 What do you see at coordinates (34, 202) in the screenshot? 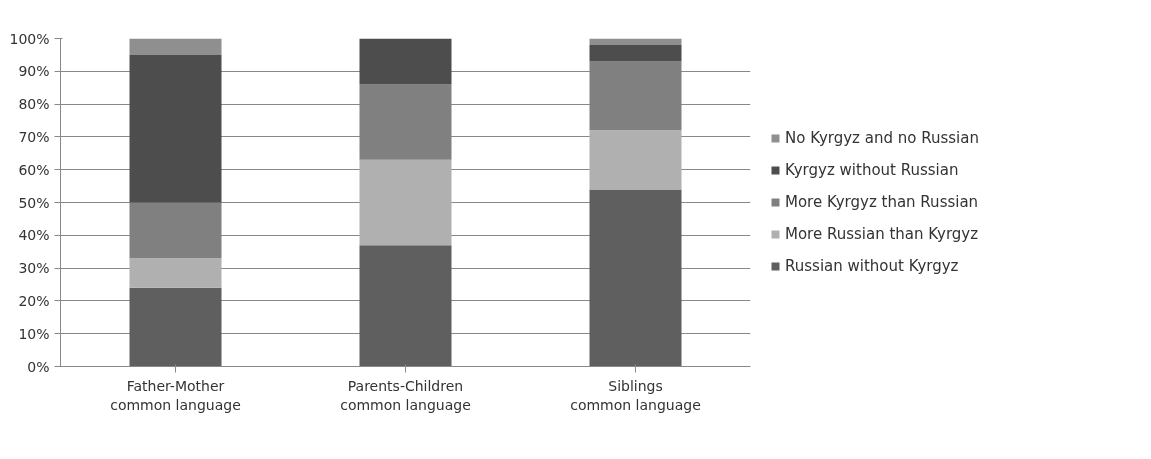
I see `y-tick-label: 50%` at bounding box center [34, 202].